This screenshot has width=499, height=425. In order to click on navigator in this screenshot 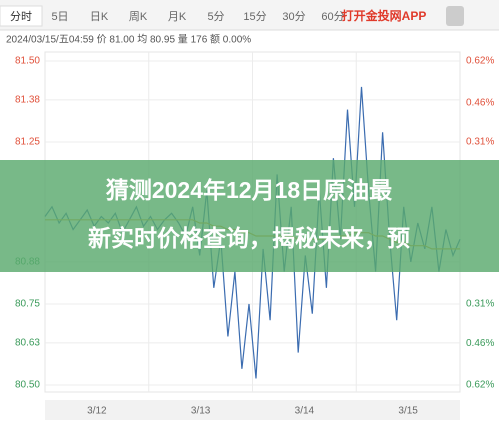, I will do `click(252, 410)`.